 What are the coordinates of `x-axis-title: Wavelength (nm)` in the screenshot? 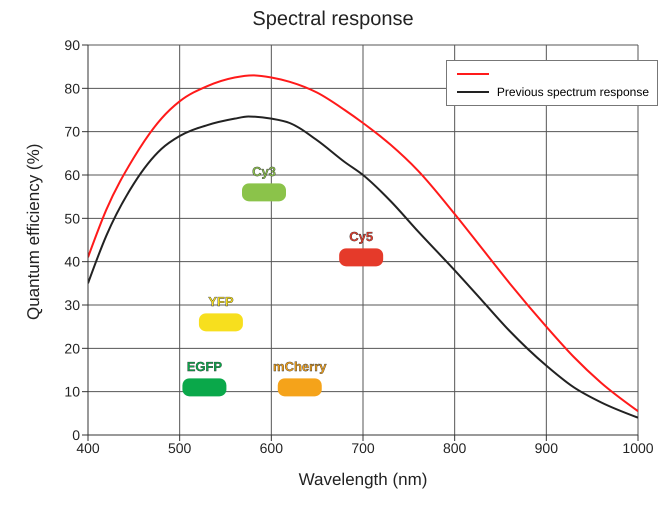 It's located at (363, 479).